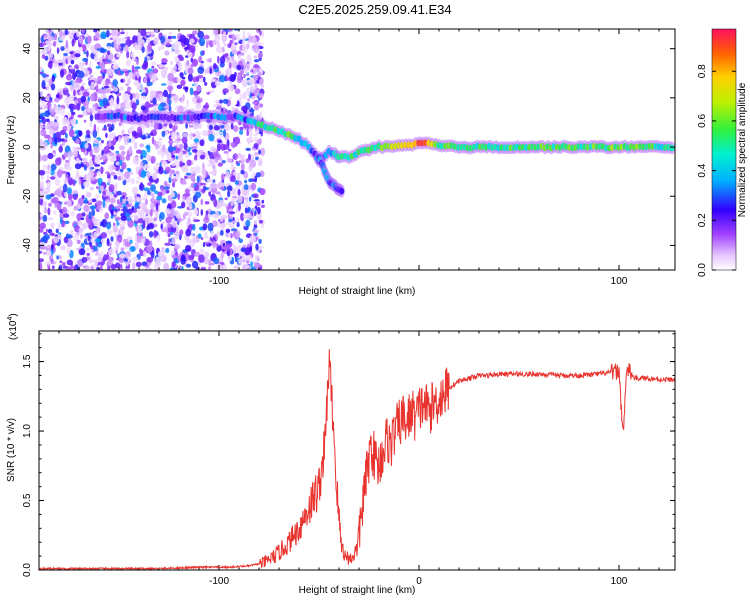  Describe the element at coordinates (702, 220) in the screenshot. I see `colorbar-tick-label: 0.2` at that location.